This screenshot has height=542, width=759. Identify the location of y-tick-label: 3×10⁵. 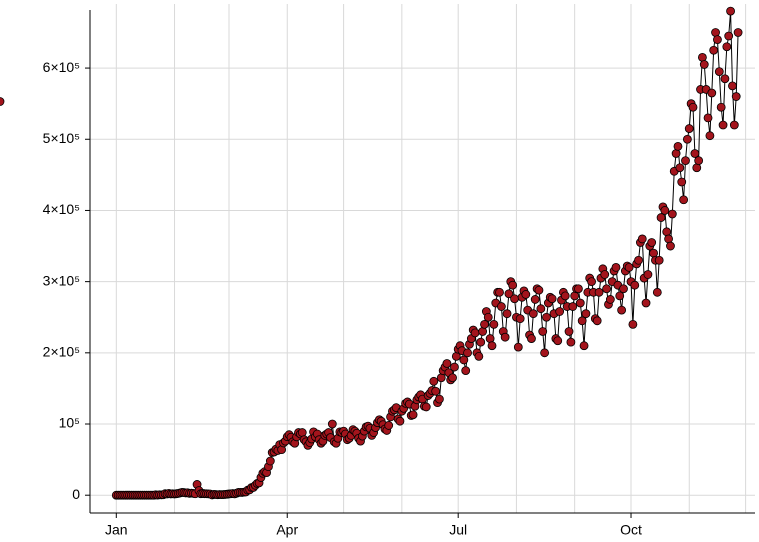
(61, 280).